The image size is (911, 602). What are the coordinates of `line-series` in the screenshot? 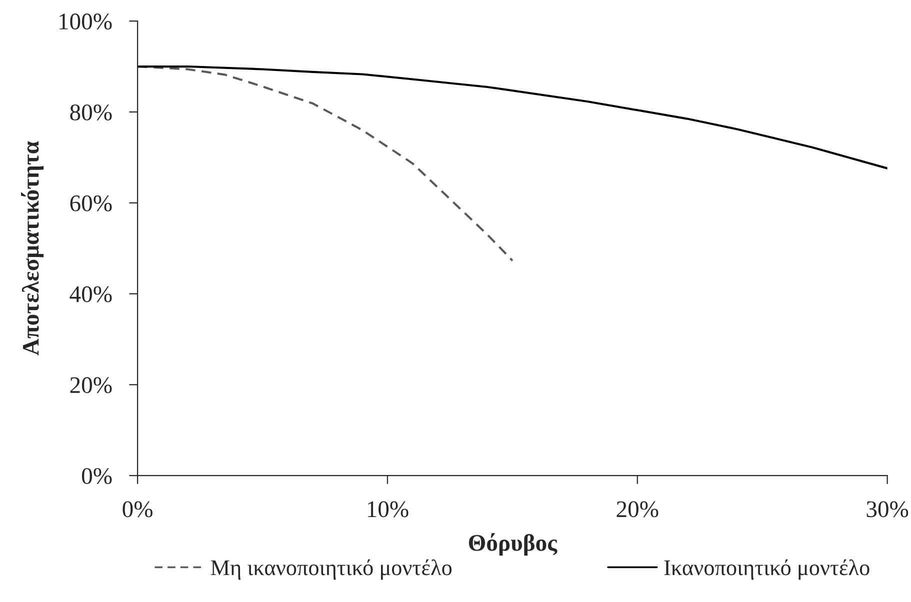 It's located at (513, 117).